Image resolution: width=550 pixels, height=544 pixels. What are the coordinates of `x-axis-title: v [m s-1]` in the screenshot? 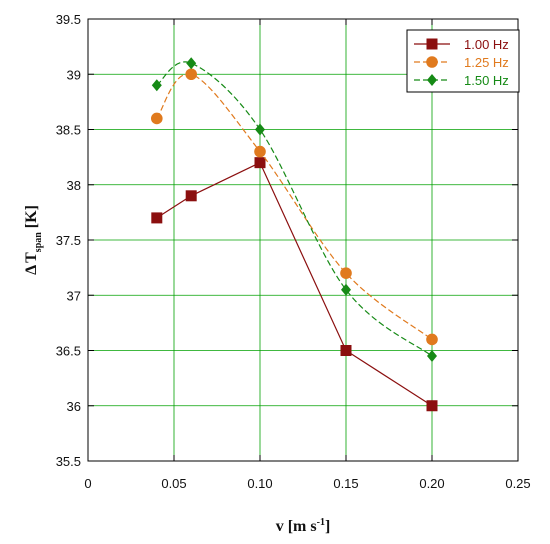 It's located at (303, 526).